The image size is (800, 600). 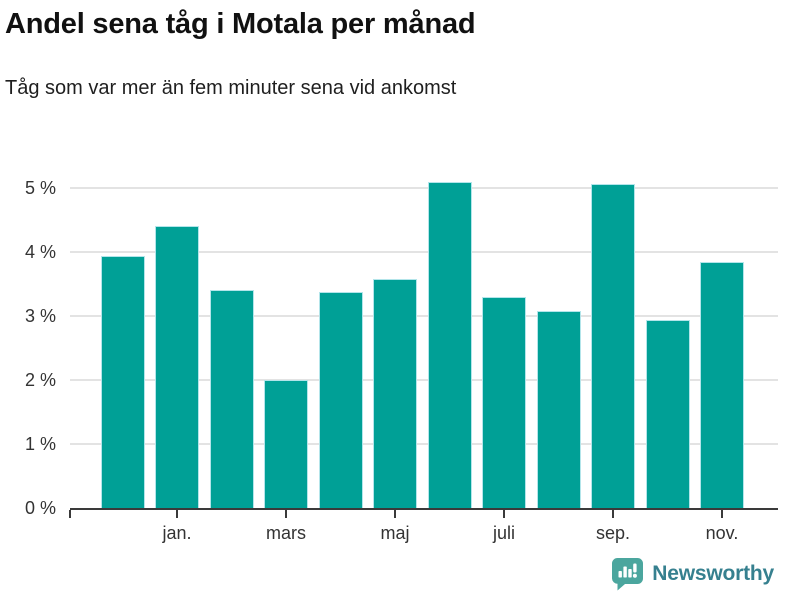 I want to click on bar-maj, so click(x=395, y=393).